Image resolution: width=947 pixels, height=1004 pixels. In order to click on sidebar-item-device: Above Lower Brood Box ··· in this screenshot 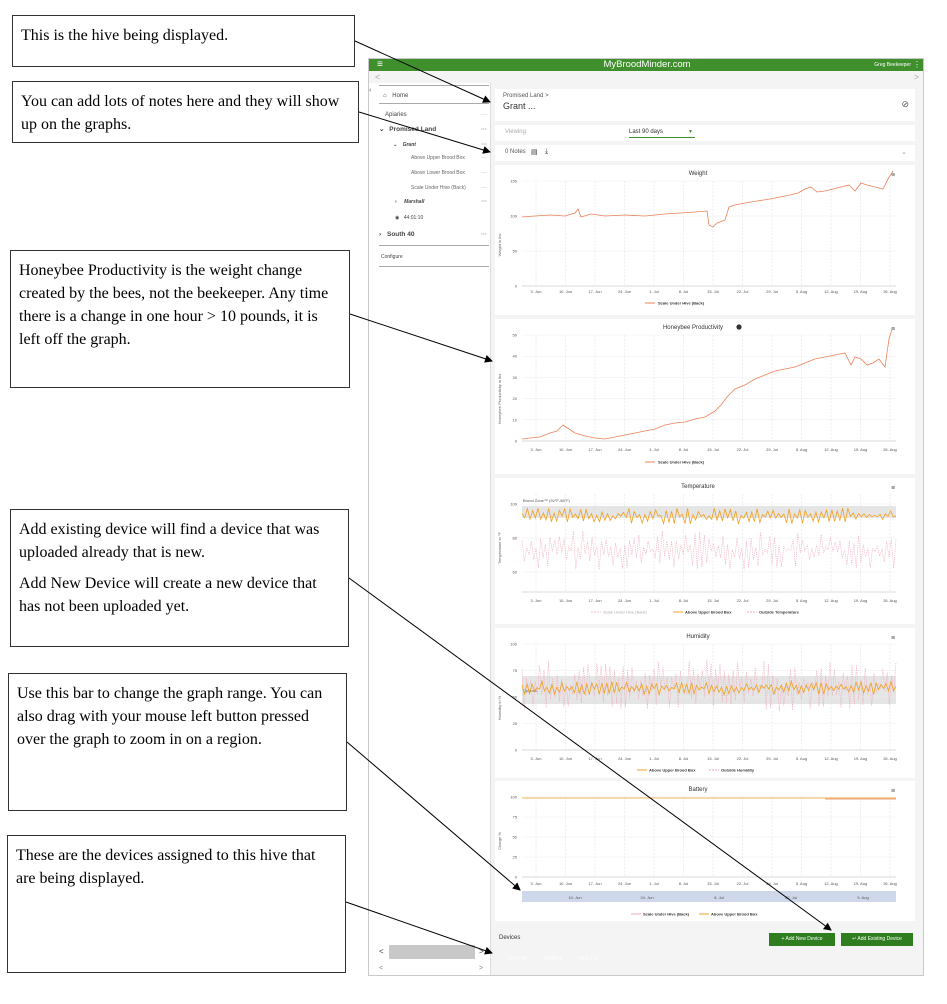, I will do `click(451, 173)`.